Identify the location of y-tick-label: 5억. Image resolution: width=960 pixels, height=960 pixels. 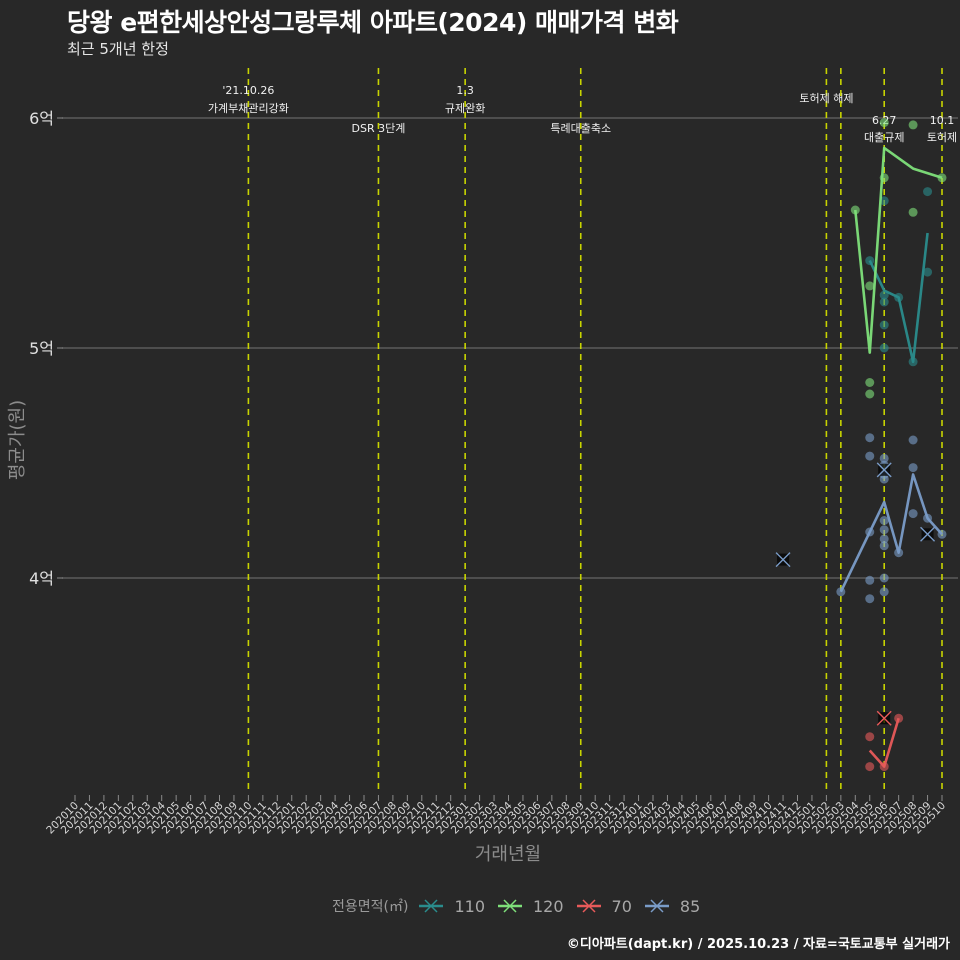
(41, 348).